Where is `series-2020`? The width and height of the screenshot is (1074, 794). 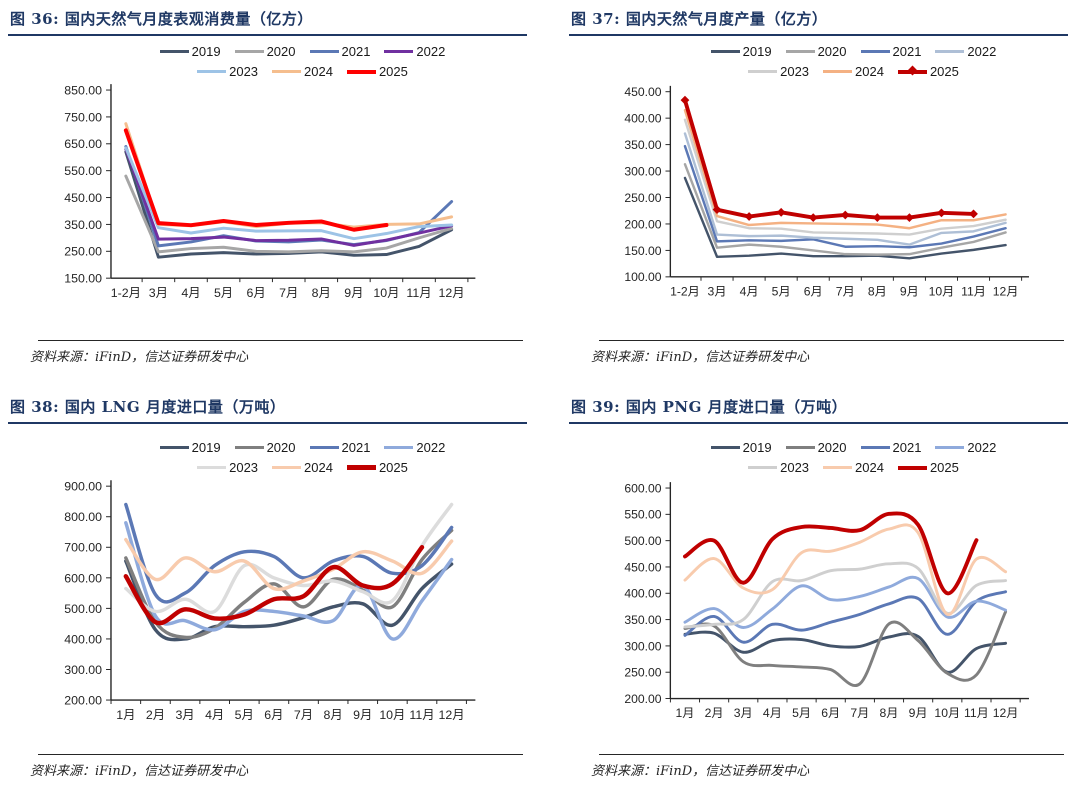 series-2020 is located at coordinates (289, 214).